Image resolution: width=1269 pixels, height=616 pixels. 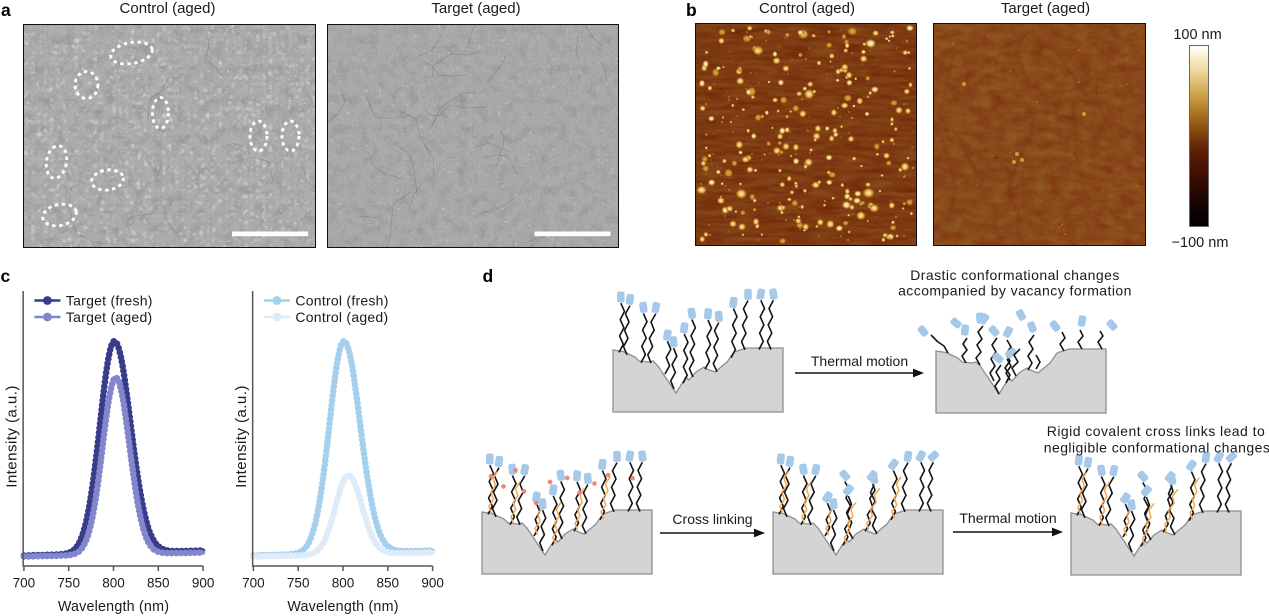 I want to click on svg-text: Target (aged), so click(x=109, y=317).